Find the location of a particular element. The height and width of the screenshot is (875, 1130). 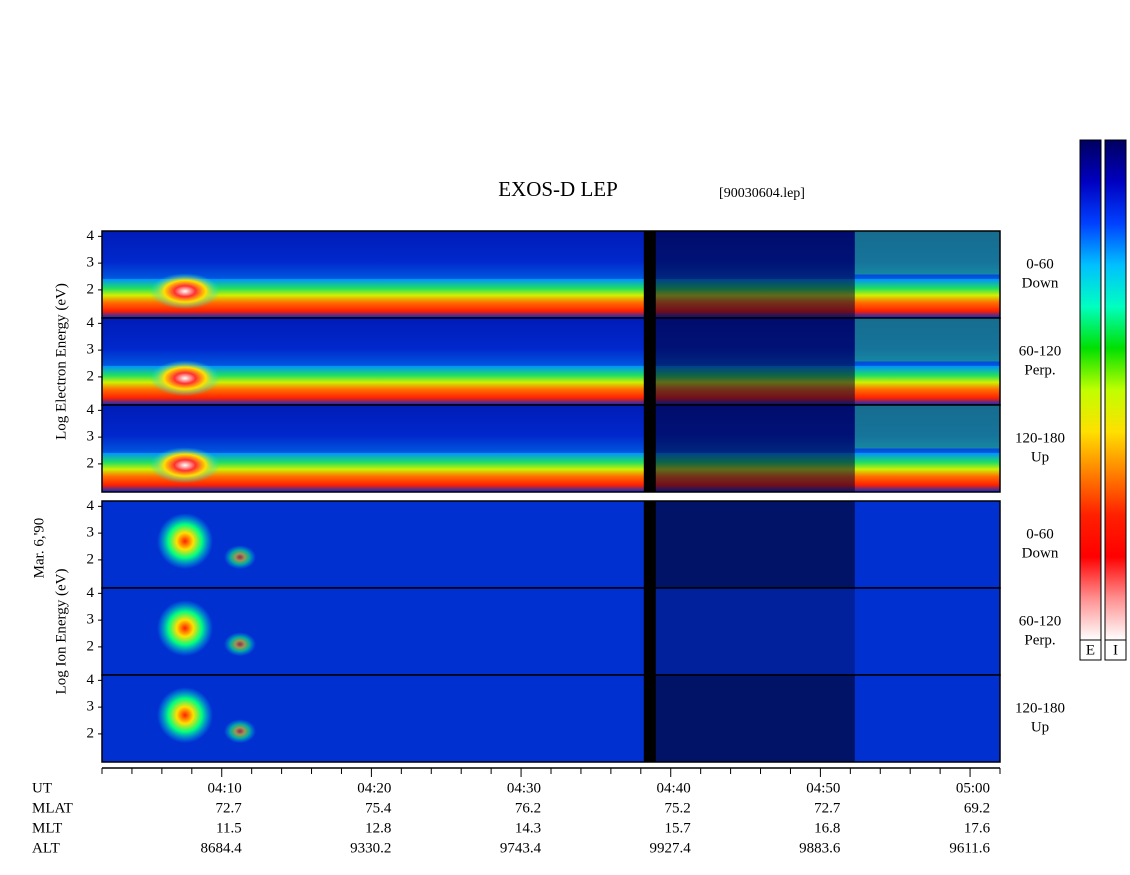

ephemeris-label: MLT is located at coordinates (47, 828).